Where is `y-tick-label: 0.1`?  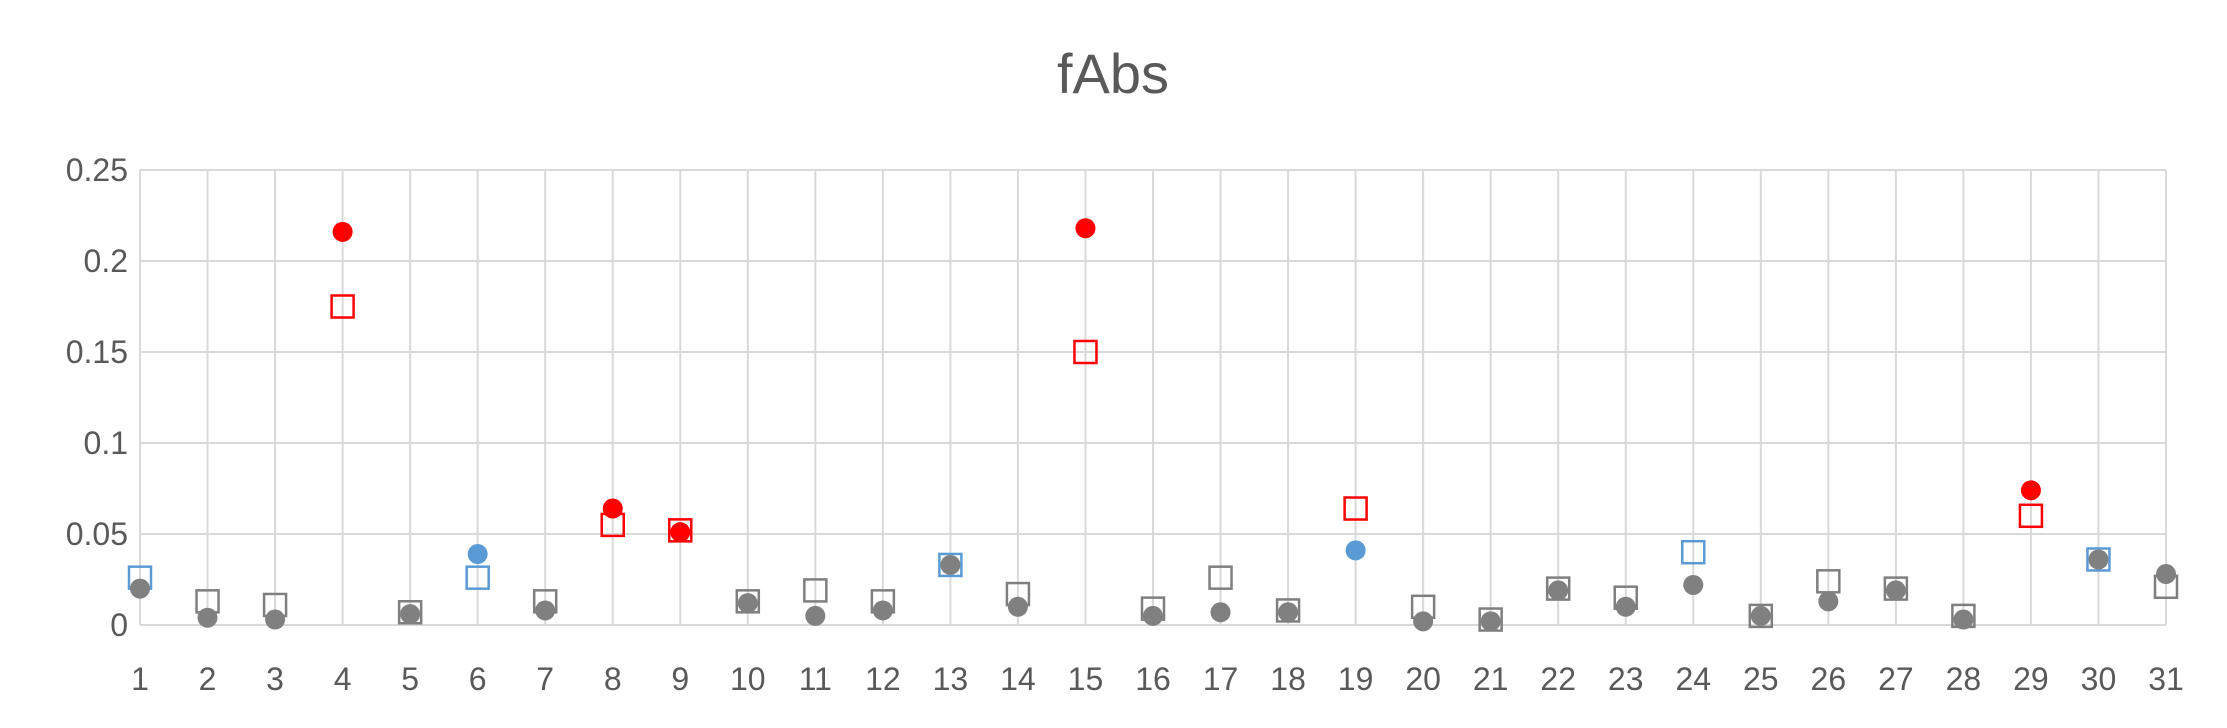 y-tick-label: 0.1 is located at coordinates (106, 443).